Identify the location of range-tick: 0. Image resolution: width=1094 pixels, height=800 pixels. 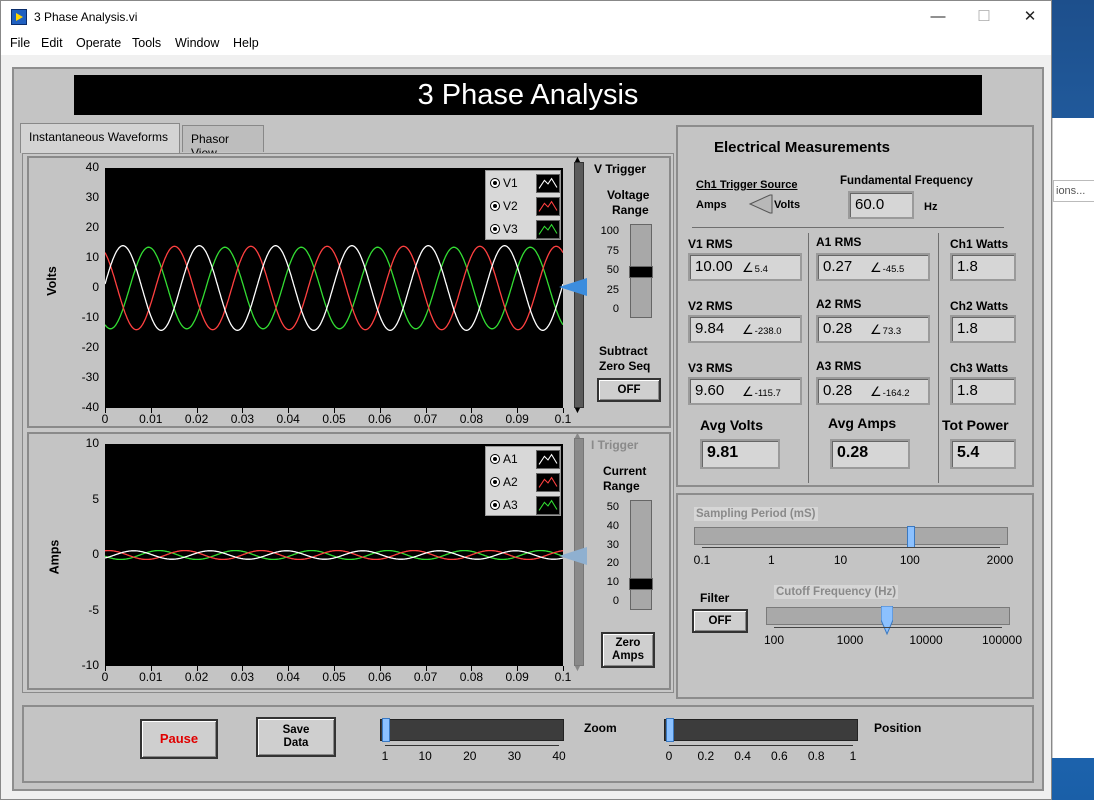
(615, 601).